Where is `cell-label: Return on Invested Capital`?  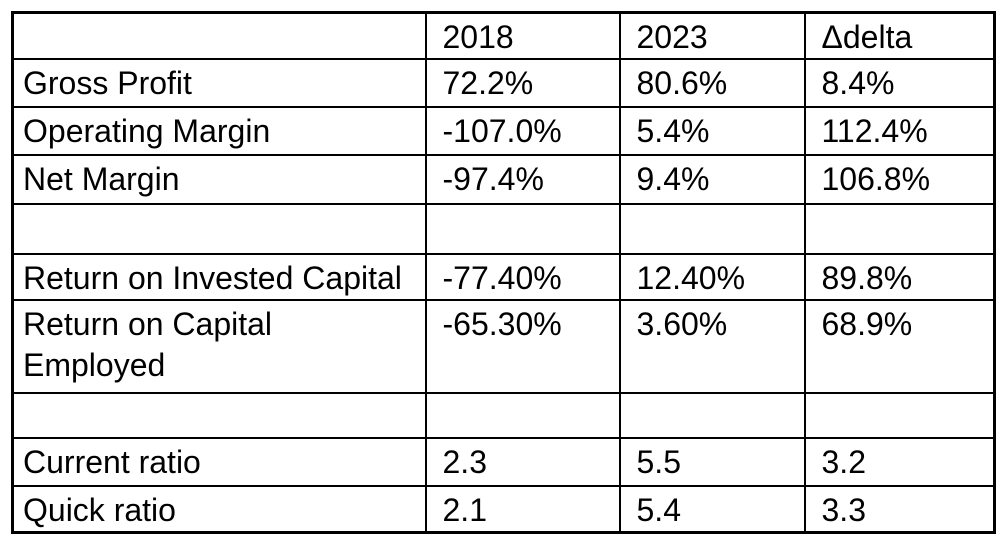 cell-label: Return on Invested Capital is located at coordinates (219, 277).